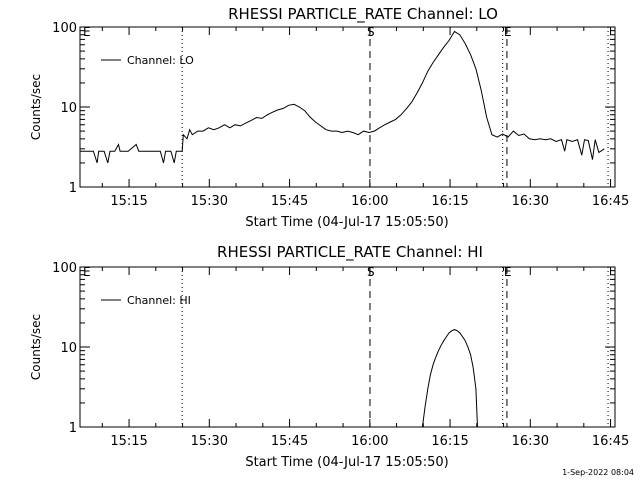 The width and height of the screenshot is (640, 480). Describe the element at coordinates (449, 378) in the screenshot. I see `series-line` at that location.